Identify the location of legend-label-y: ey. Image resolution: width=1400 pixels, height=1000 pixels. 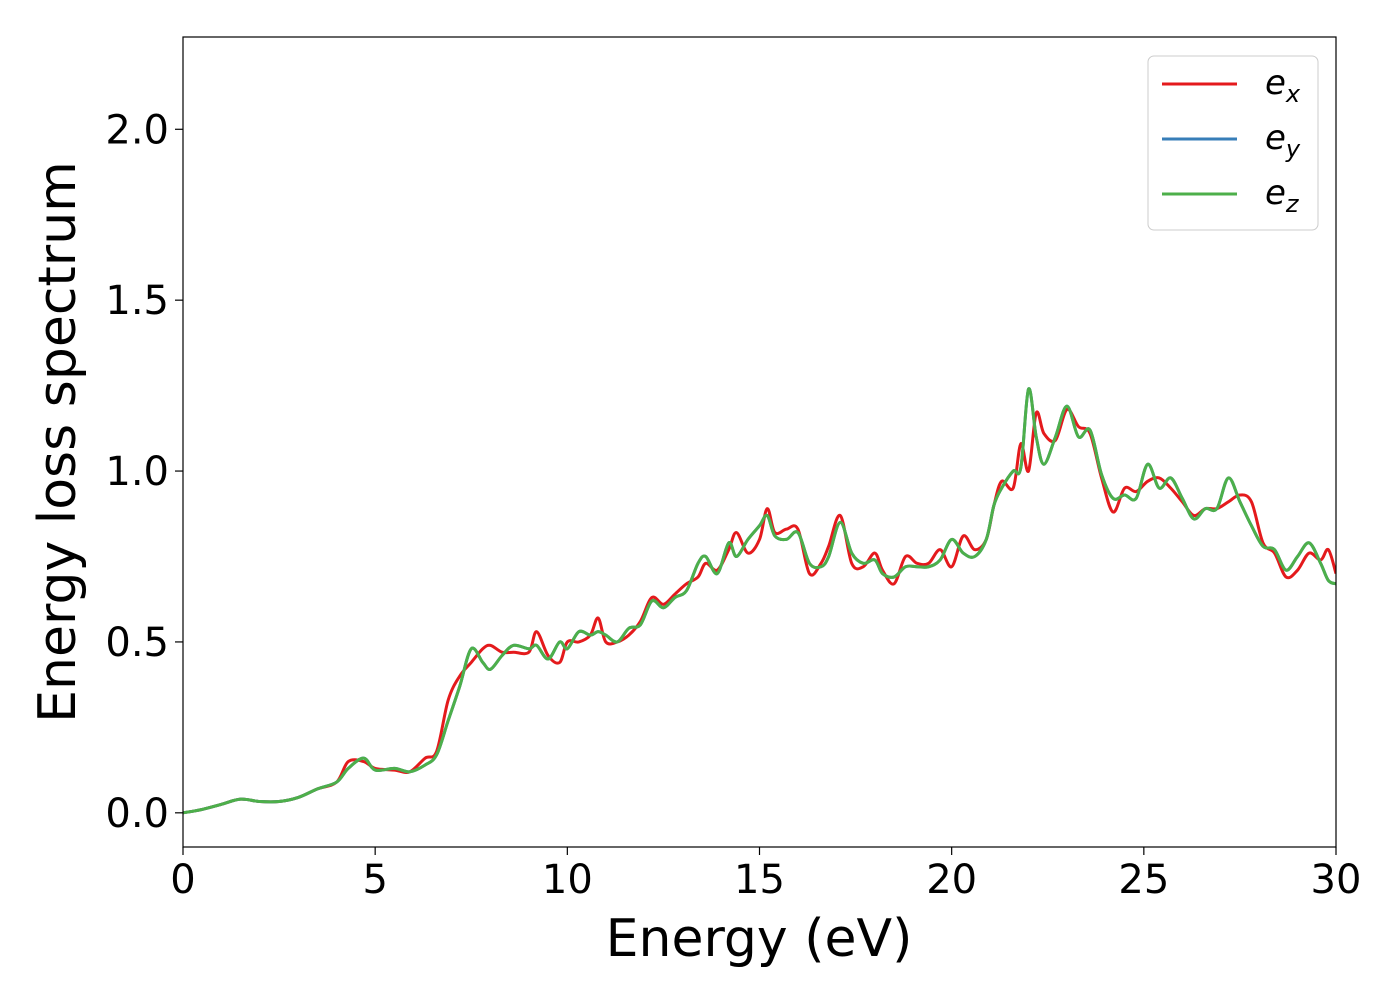
(1283, 140).